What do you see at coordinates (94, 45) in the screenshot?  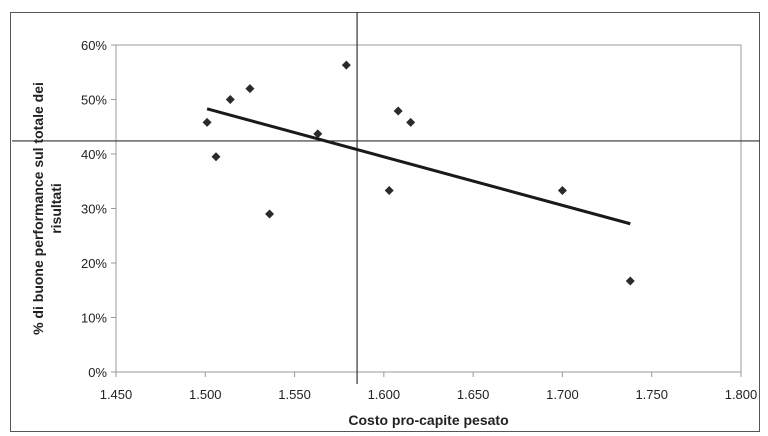 I see `y-tick-label: 60%` at bounding box center [94, 45].